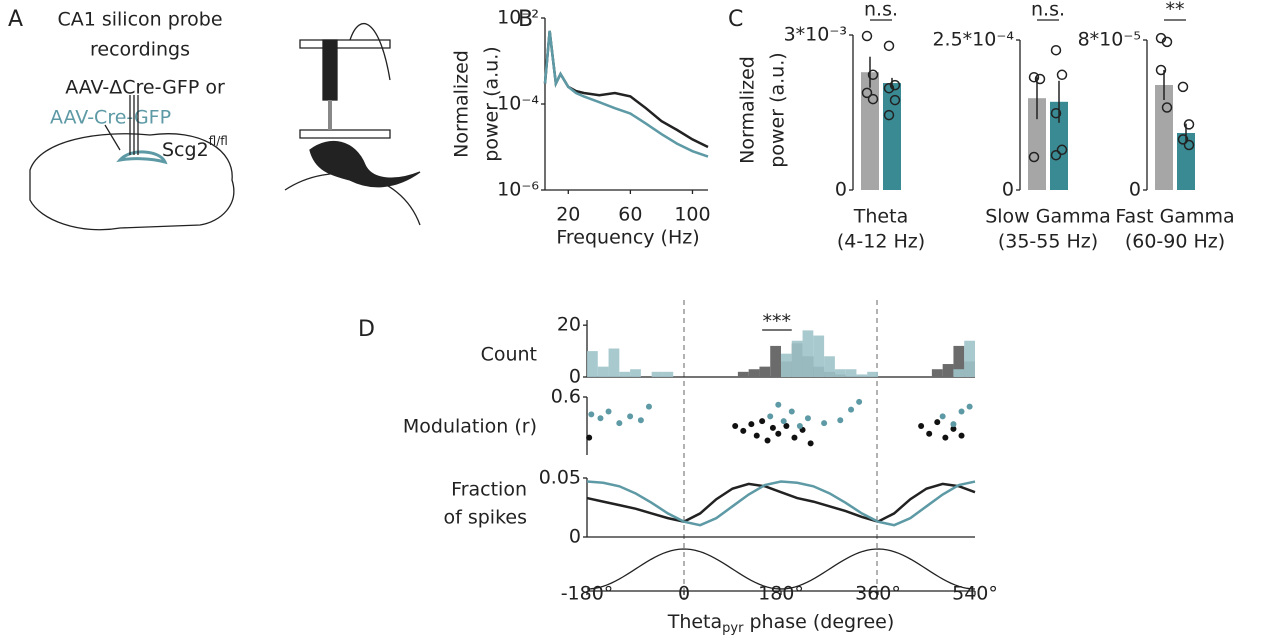 Image resolution: width=1272 pixels, height=643 pixels. What do you see at coordinates (366, 329) in the screenshot?
I see `panel-label: D` at bounding box center [366, 329].